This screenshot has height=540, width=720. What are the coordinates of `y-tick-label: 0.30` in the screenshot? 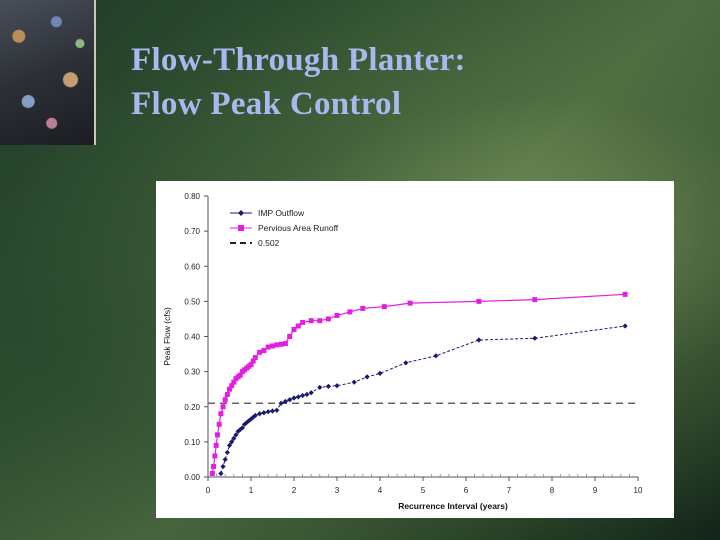 It's located at (192, 372).